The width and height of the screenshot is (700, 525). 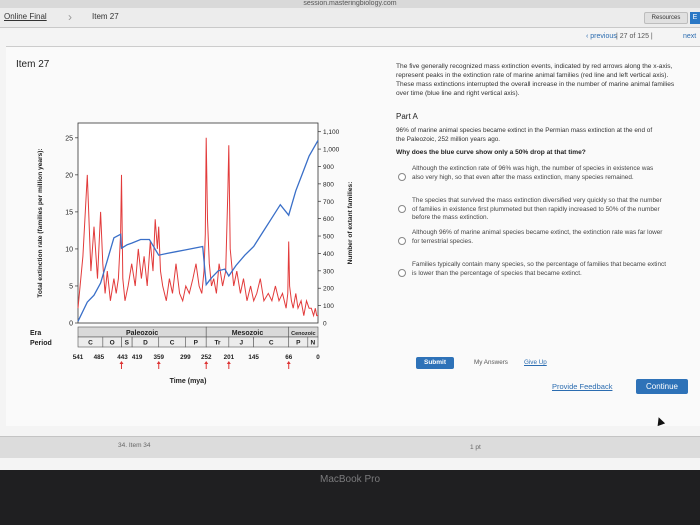 What do you see at coordinates (33, 64) in the screenshot?
I see `item-title: Item 27` at bounding box center [33, 64].